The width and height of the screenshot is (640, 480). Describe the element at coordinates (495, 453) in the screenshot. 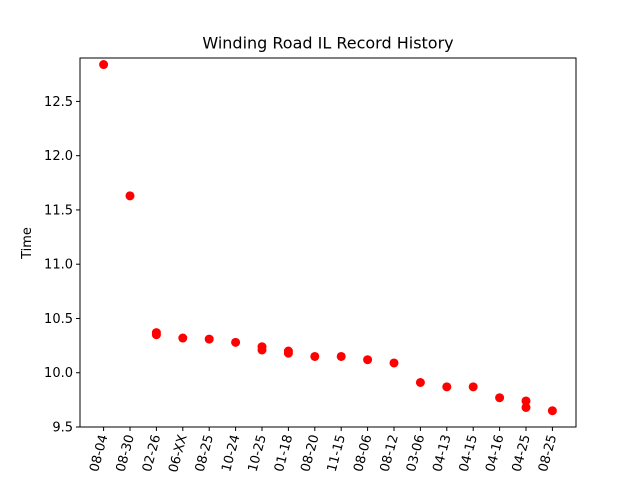

I see `x-tick-label: 04-16` at that location.